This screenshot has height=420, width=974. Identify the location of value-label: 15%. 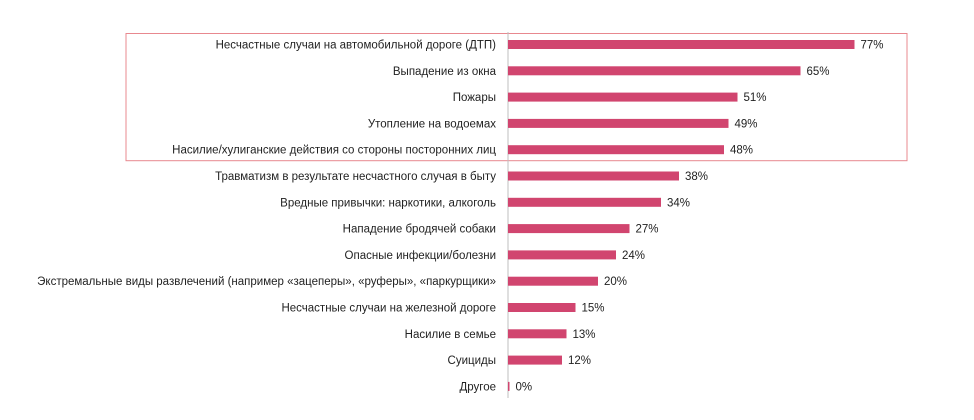
(593, 309).